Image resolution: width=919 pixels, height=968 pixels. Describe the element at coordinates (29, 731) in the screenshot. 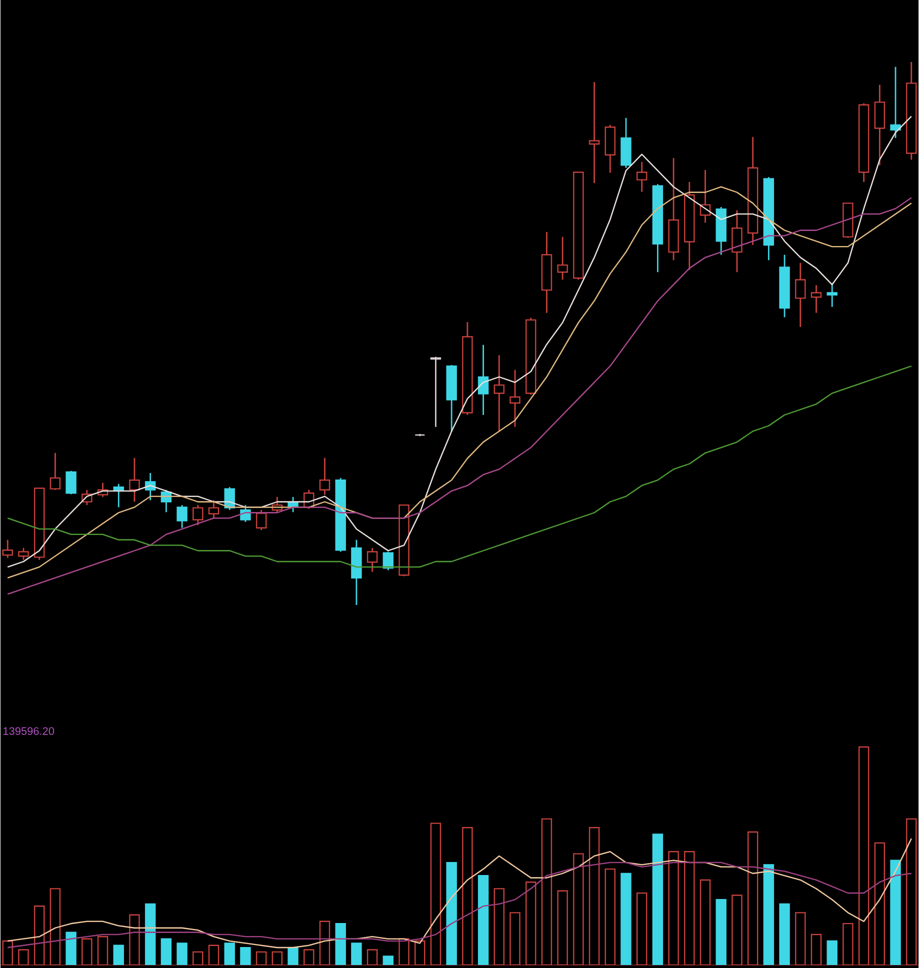

I see `text: 139596.20` at that location.